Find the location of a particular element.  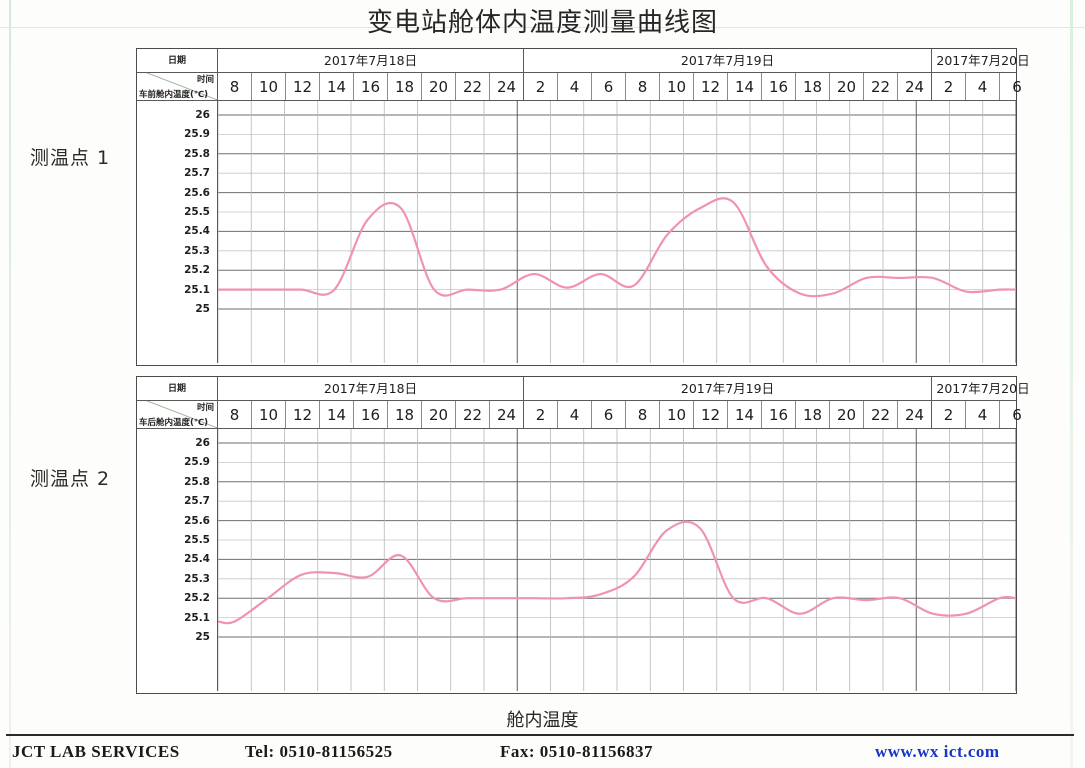

temp-axis-label: 车前舱内温度(℃) is located at coordinates (174, 95).